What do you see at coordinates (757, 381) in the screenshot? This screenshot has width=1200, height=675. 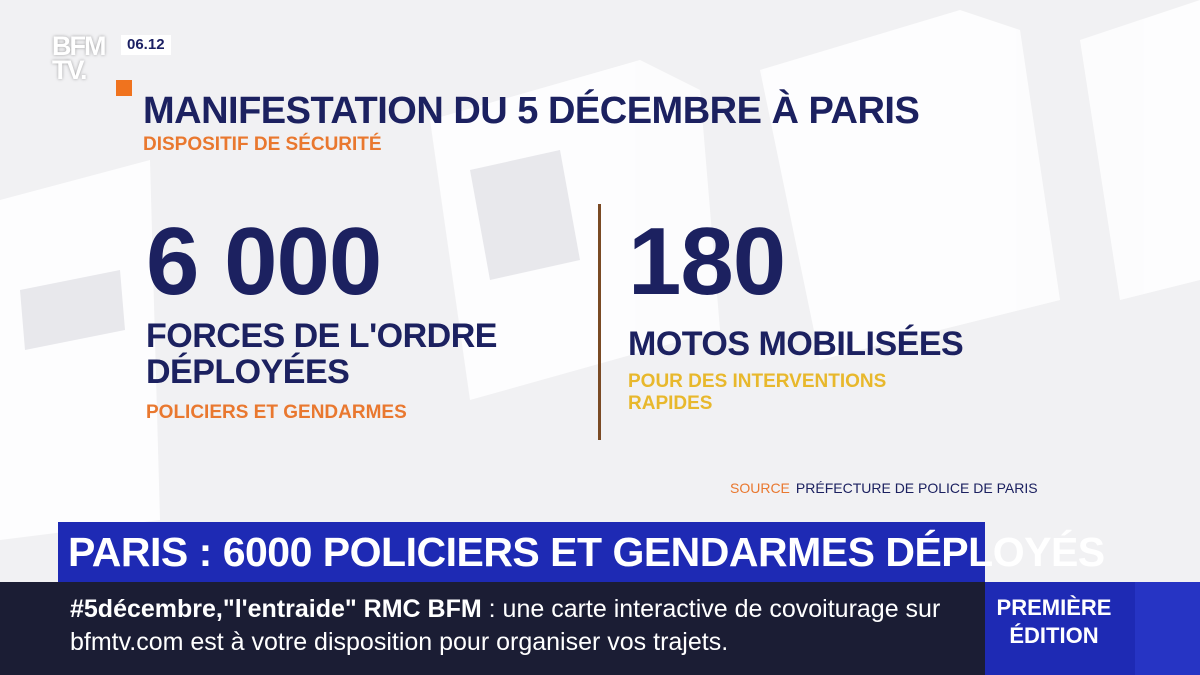 I see `stat-right-sub-line1: POUR DES INTERVENTIONS` at bounding box center [757, 381].